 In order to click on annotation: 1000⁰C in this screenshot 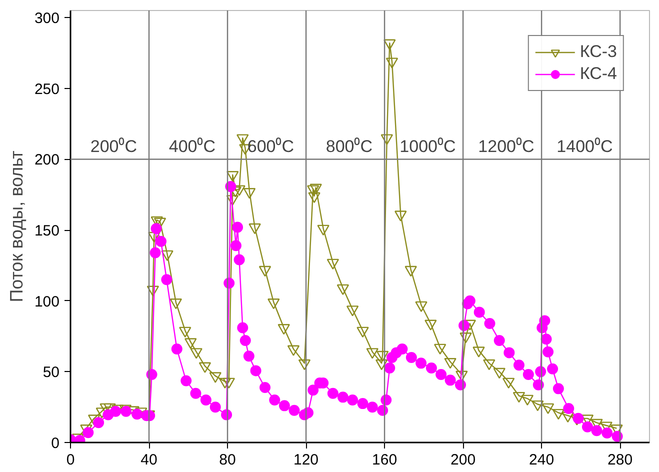, I will do `click(428, 146)`.